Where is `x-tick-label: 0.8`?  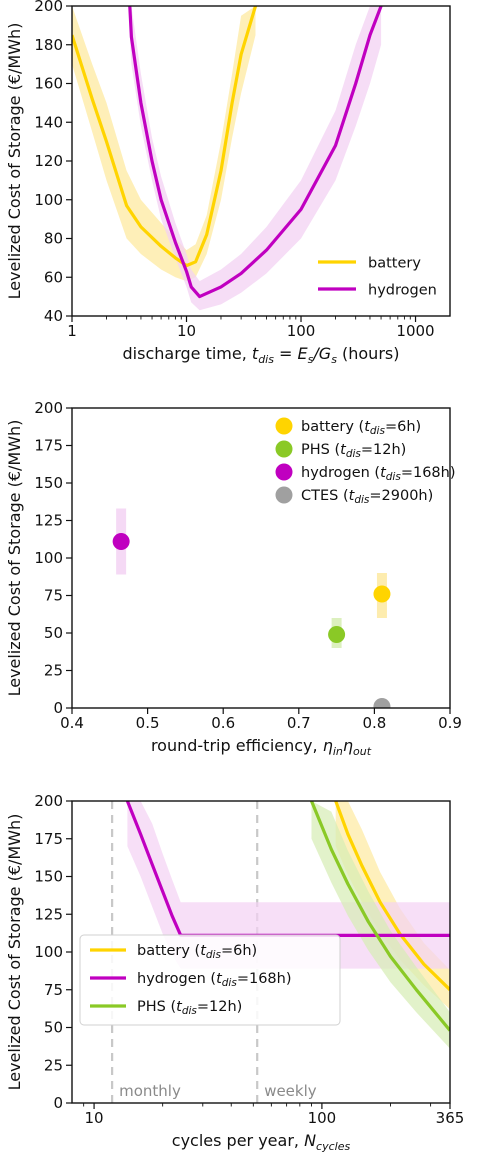
x-tick-label: 0.8 is located at coordinates (374, 723).